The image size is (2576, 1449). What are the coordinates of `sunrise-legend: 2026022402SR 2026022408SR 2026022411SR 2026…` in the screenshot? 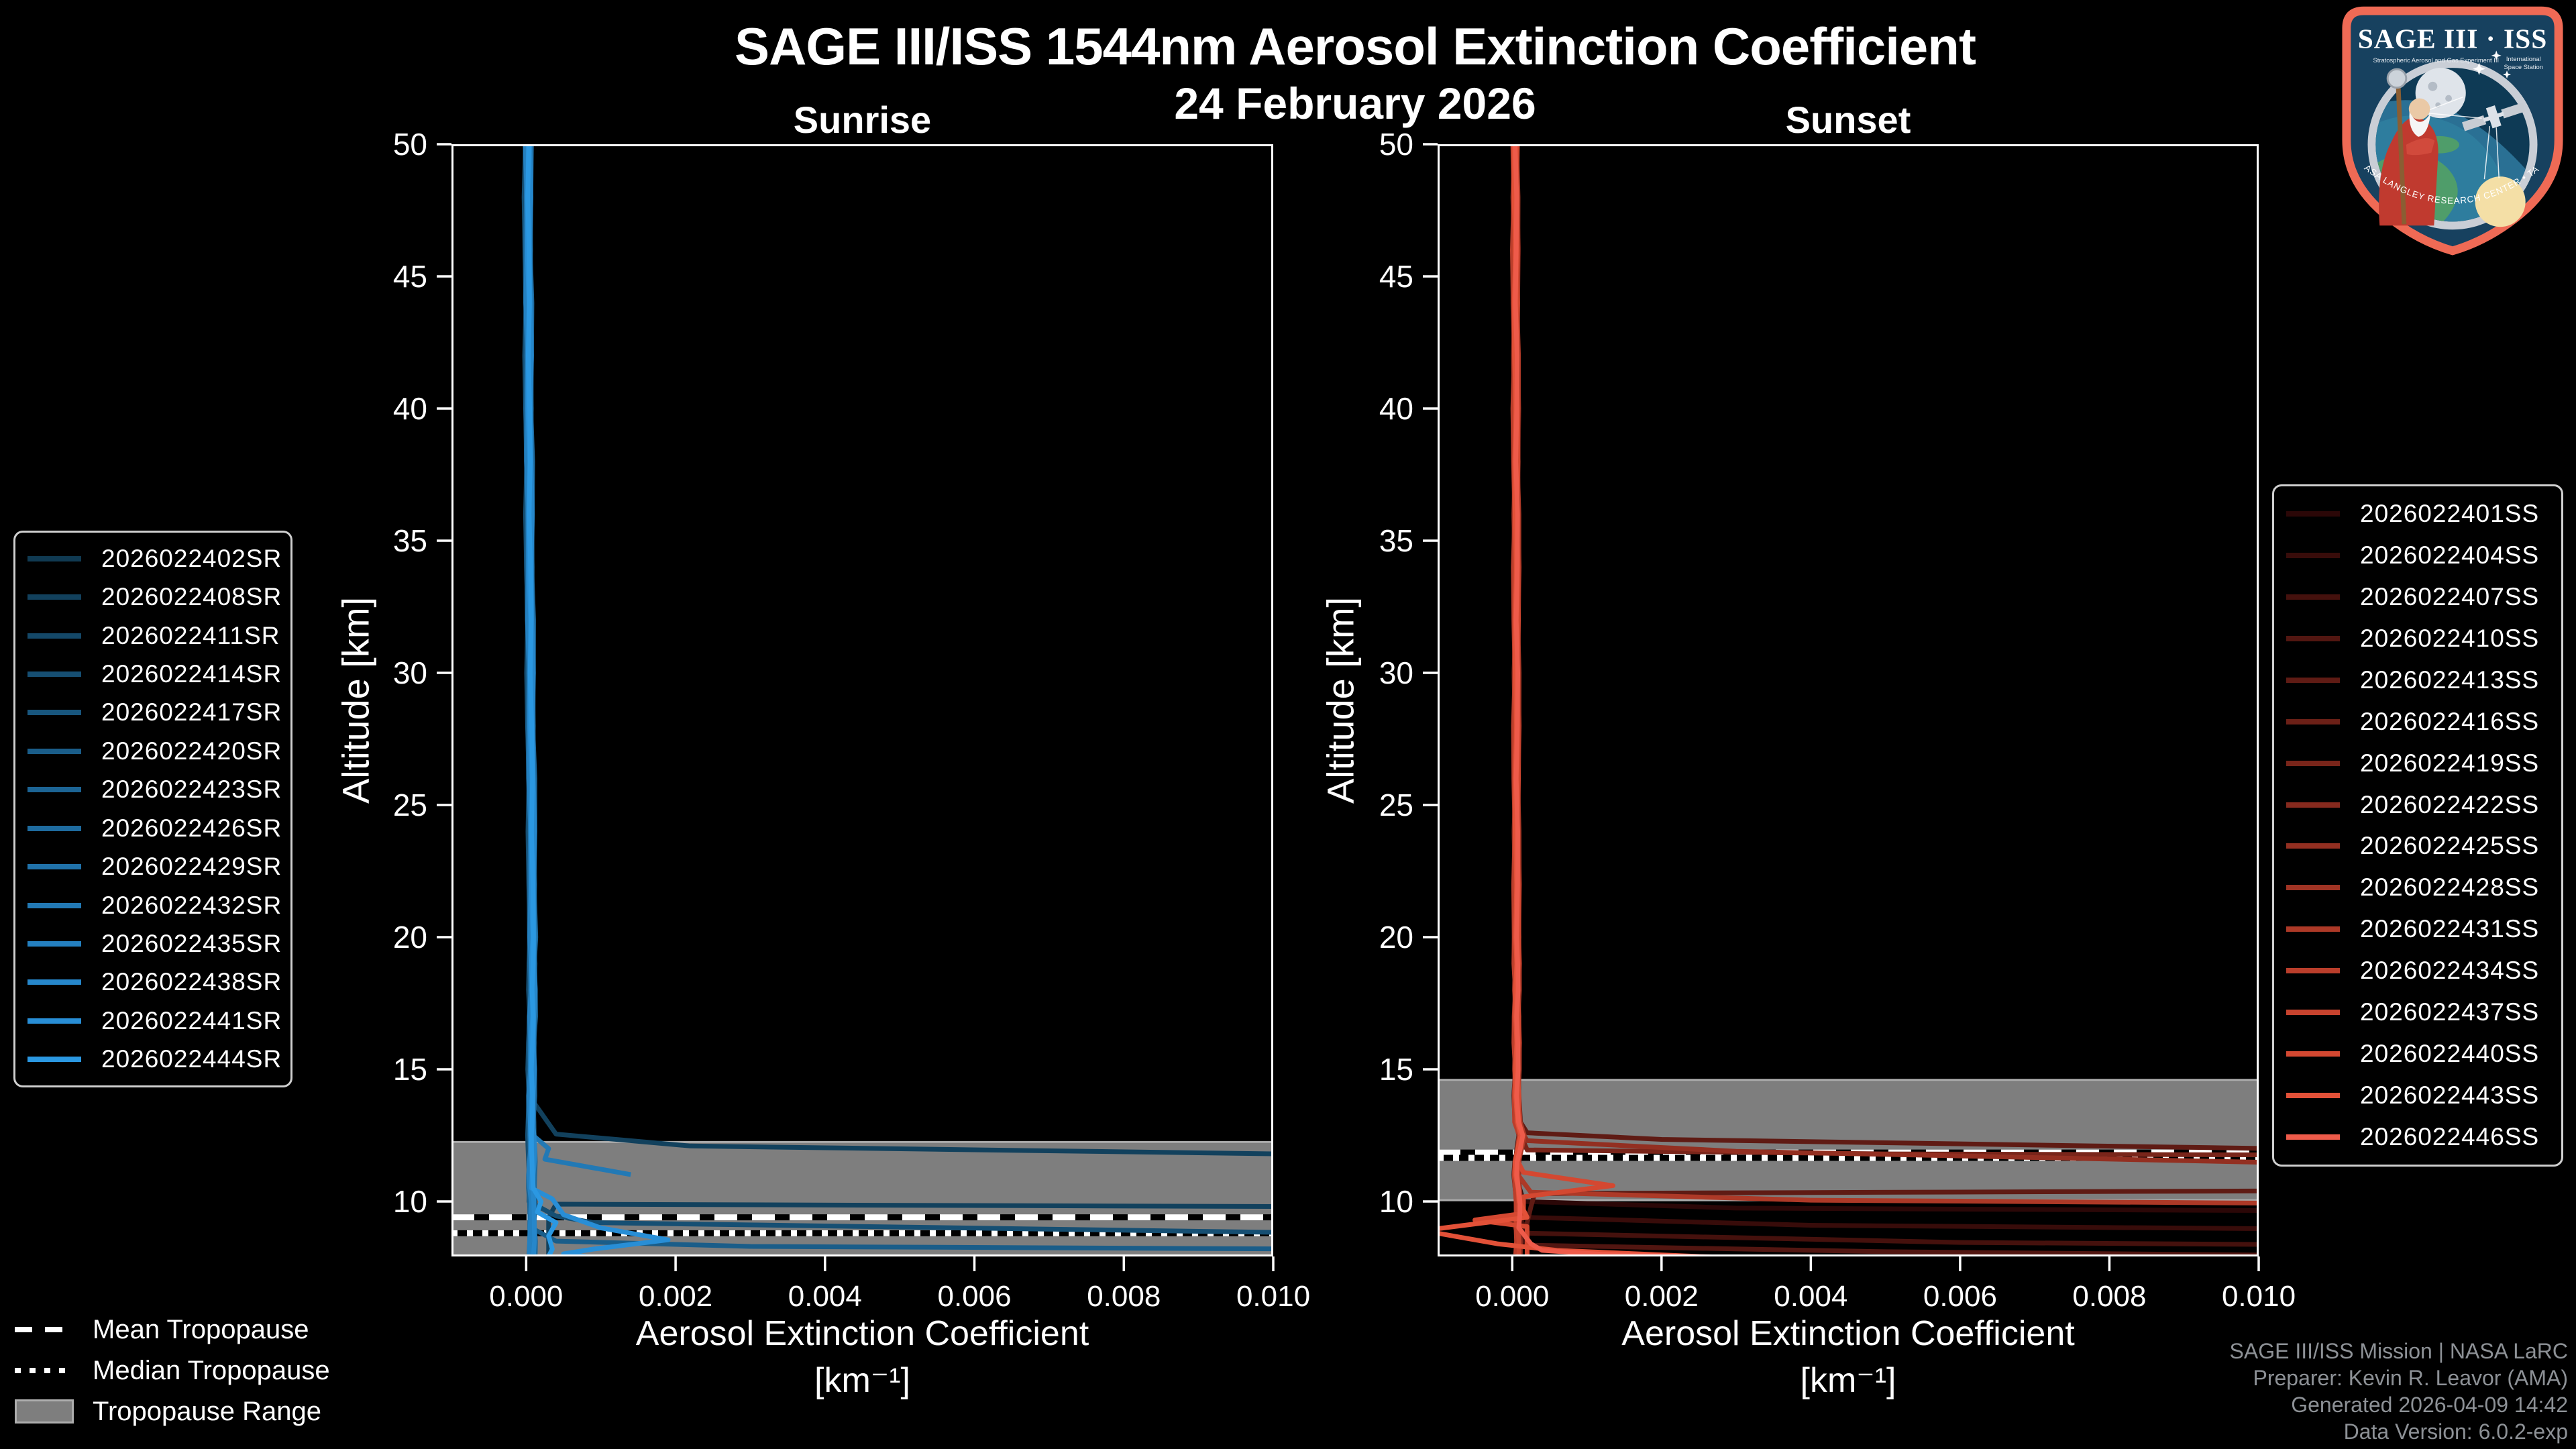 It's located at (152, 809).